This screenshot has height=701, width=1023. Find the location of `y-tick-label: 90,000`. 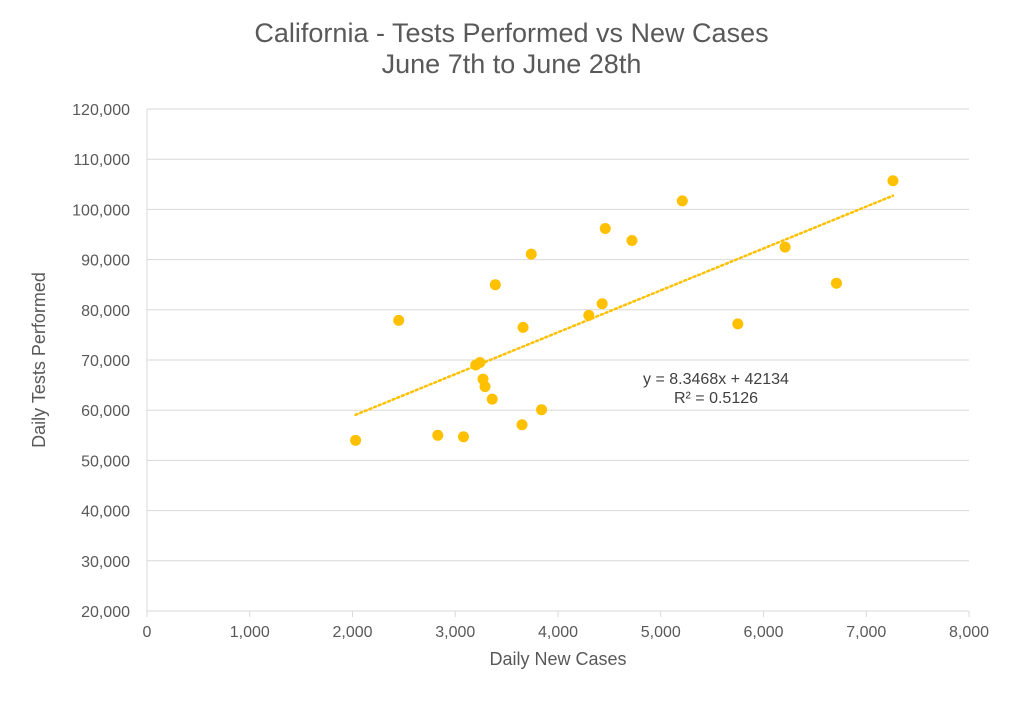

y-tick-label: 90,000 is located at coordinates (105, 261).